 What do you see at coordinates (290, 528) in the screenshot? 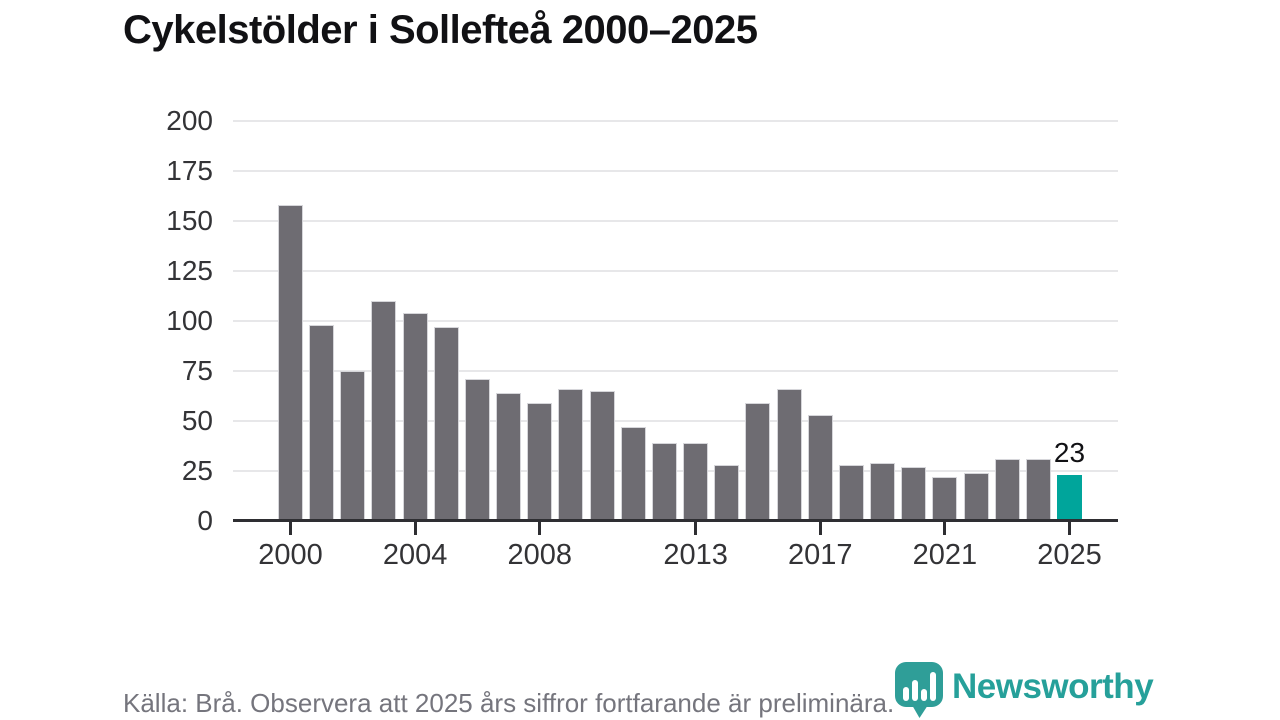
I see `x-tick-2000` at bounding box center [290, 528].